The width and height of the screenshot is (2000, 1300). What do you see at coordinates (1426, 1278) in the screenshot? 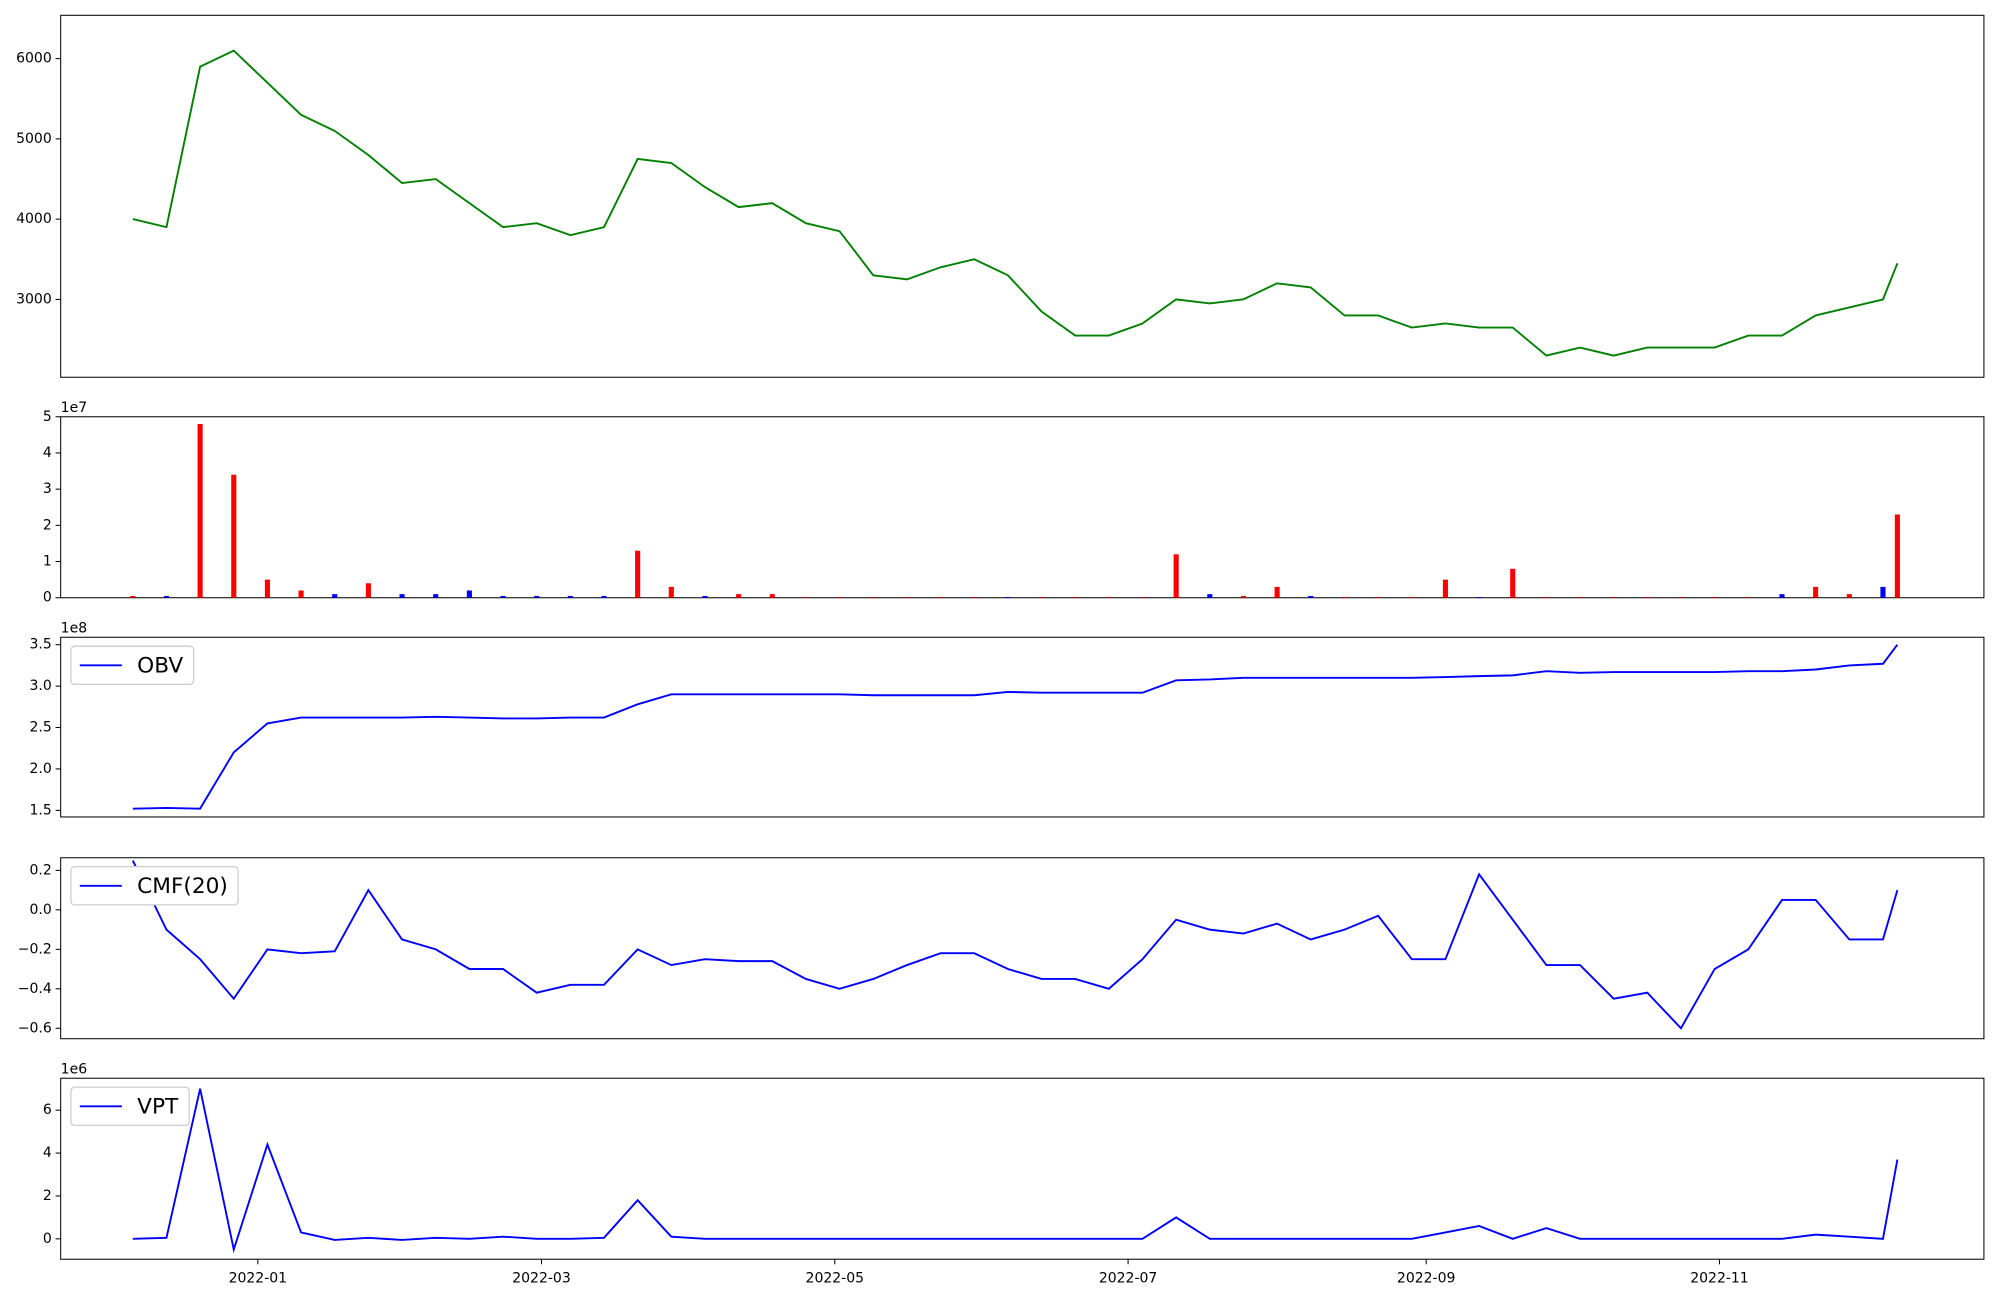
I see `x-tick-label: 2022-09` at bounding box center [1426, 1278].